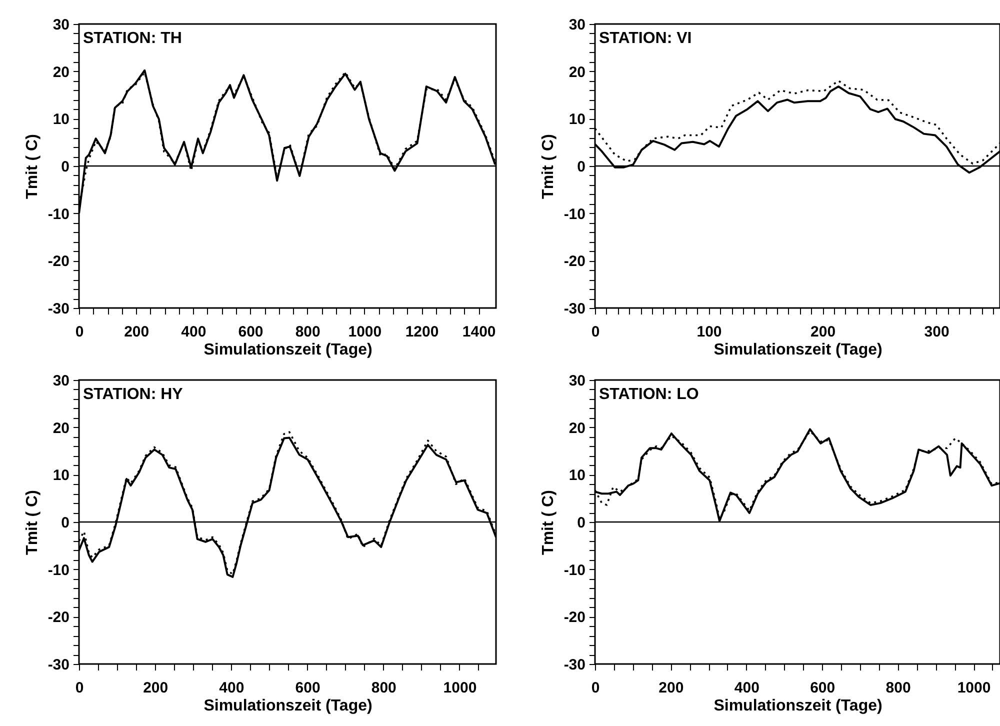 The width and height of the screenshot is (1000, 726). I want to click on chart-title: STATION: HY, so click(133, 394).